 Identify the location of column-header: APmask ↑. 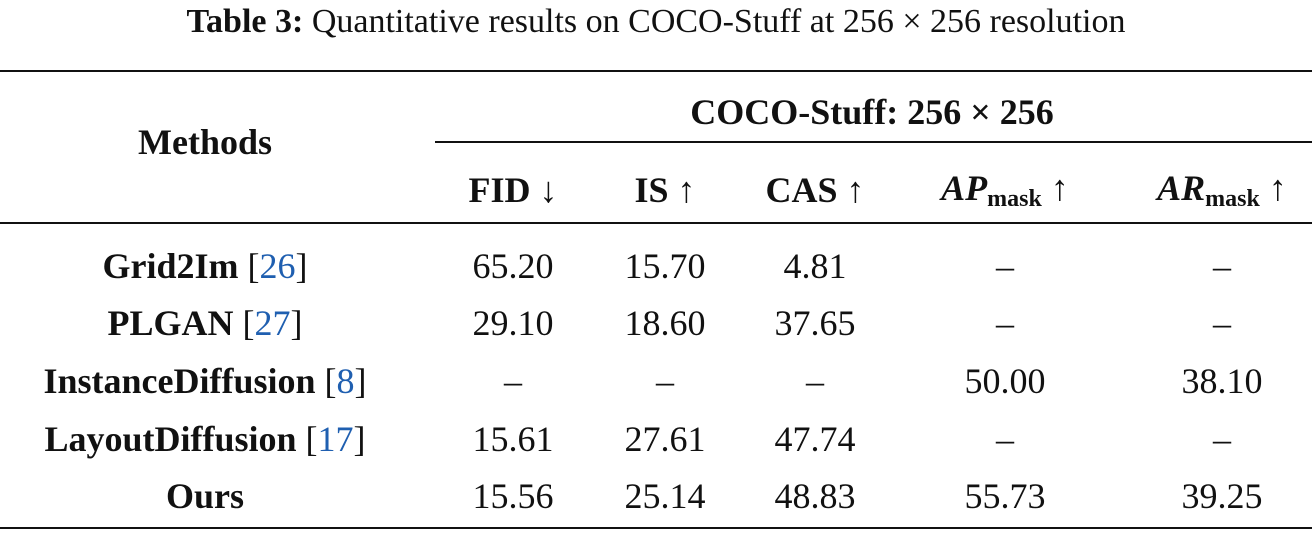
(1005, 190).